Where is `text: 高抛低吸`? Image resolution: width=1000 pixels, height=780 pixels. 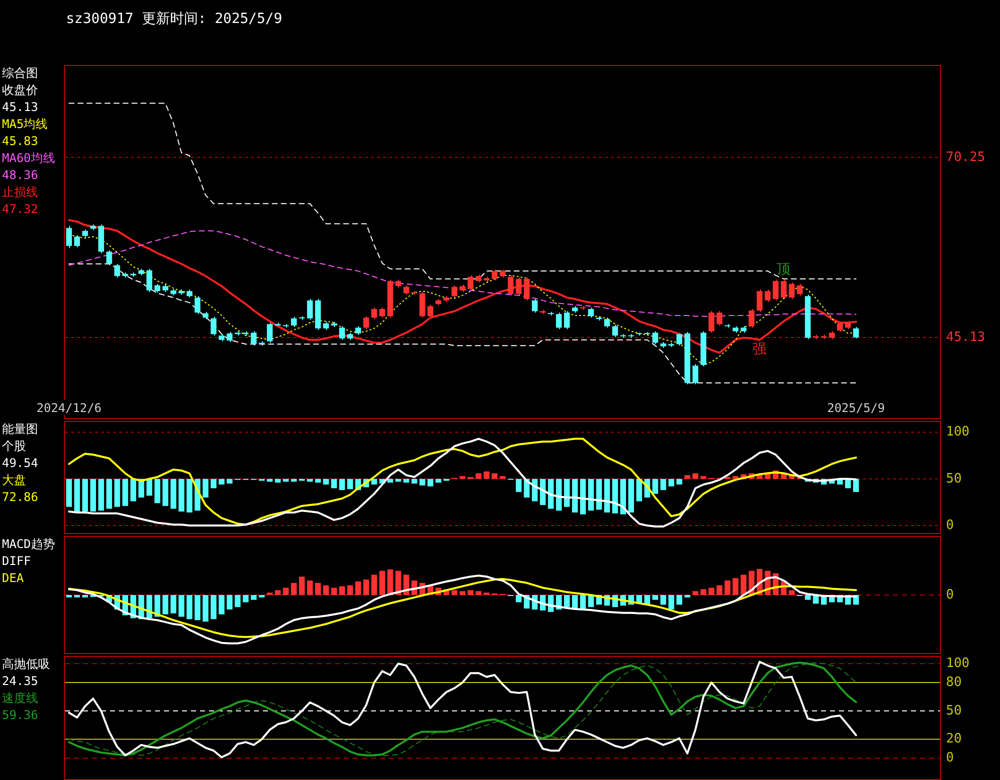
text: 高抛低吸 is located at coordinates (26, 664).